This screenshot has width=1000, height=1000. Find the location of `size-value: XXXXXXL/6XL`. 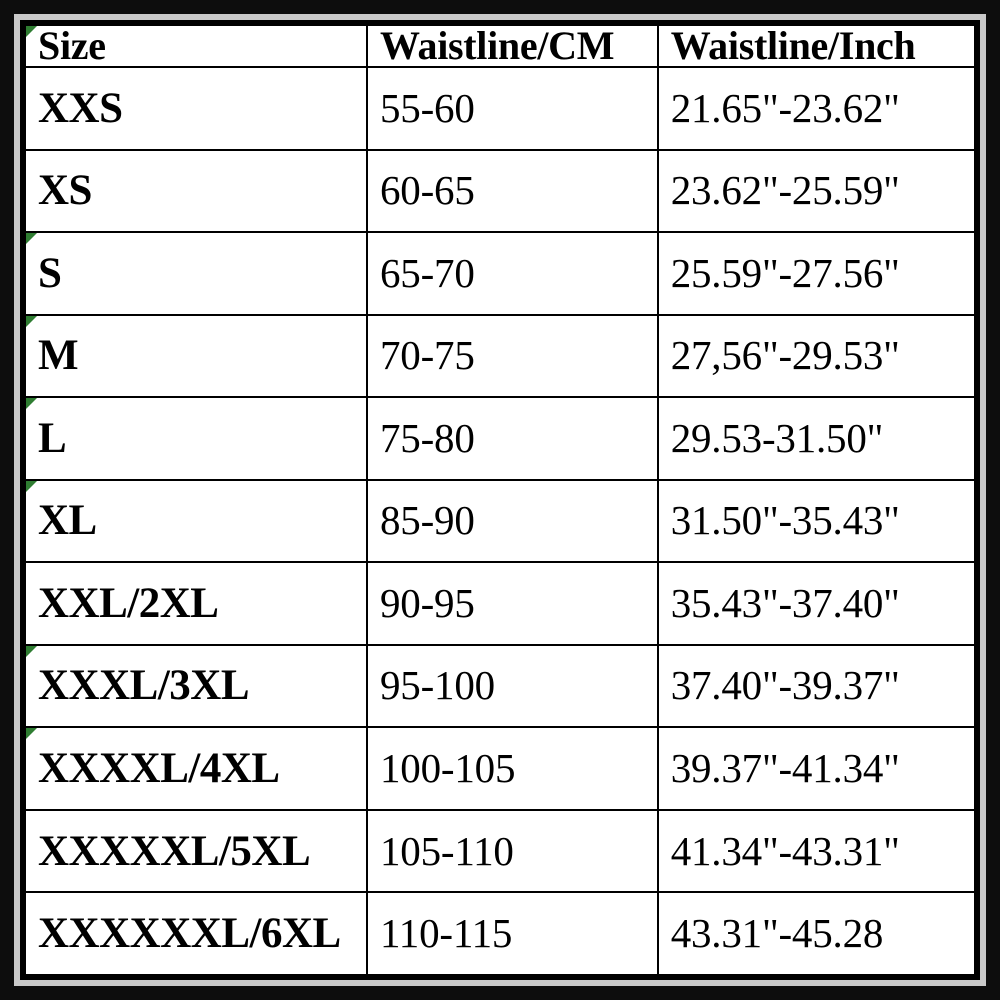

size-value: XXXXXXL/6XL is located at coordinates (196, 933).